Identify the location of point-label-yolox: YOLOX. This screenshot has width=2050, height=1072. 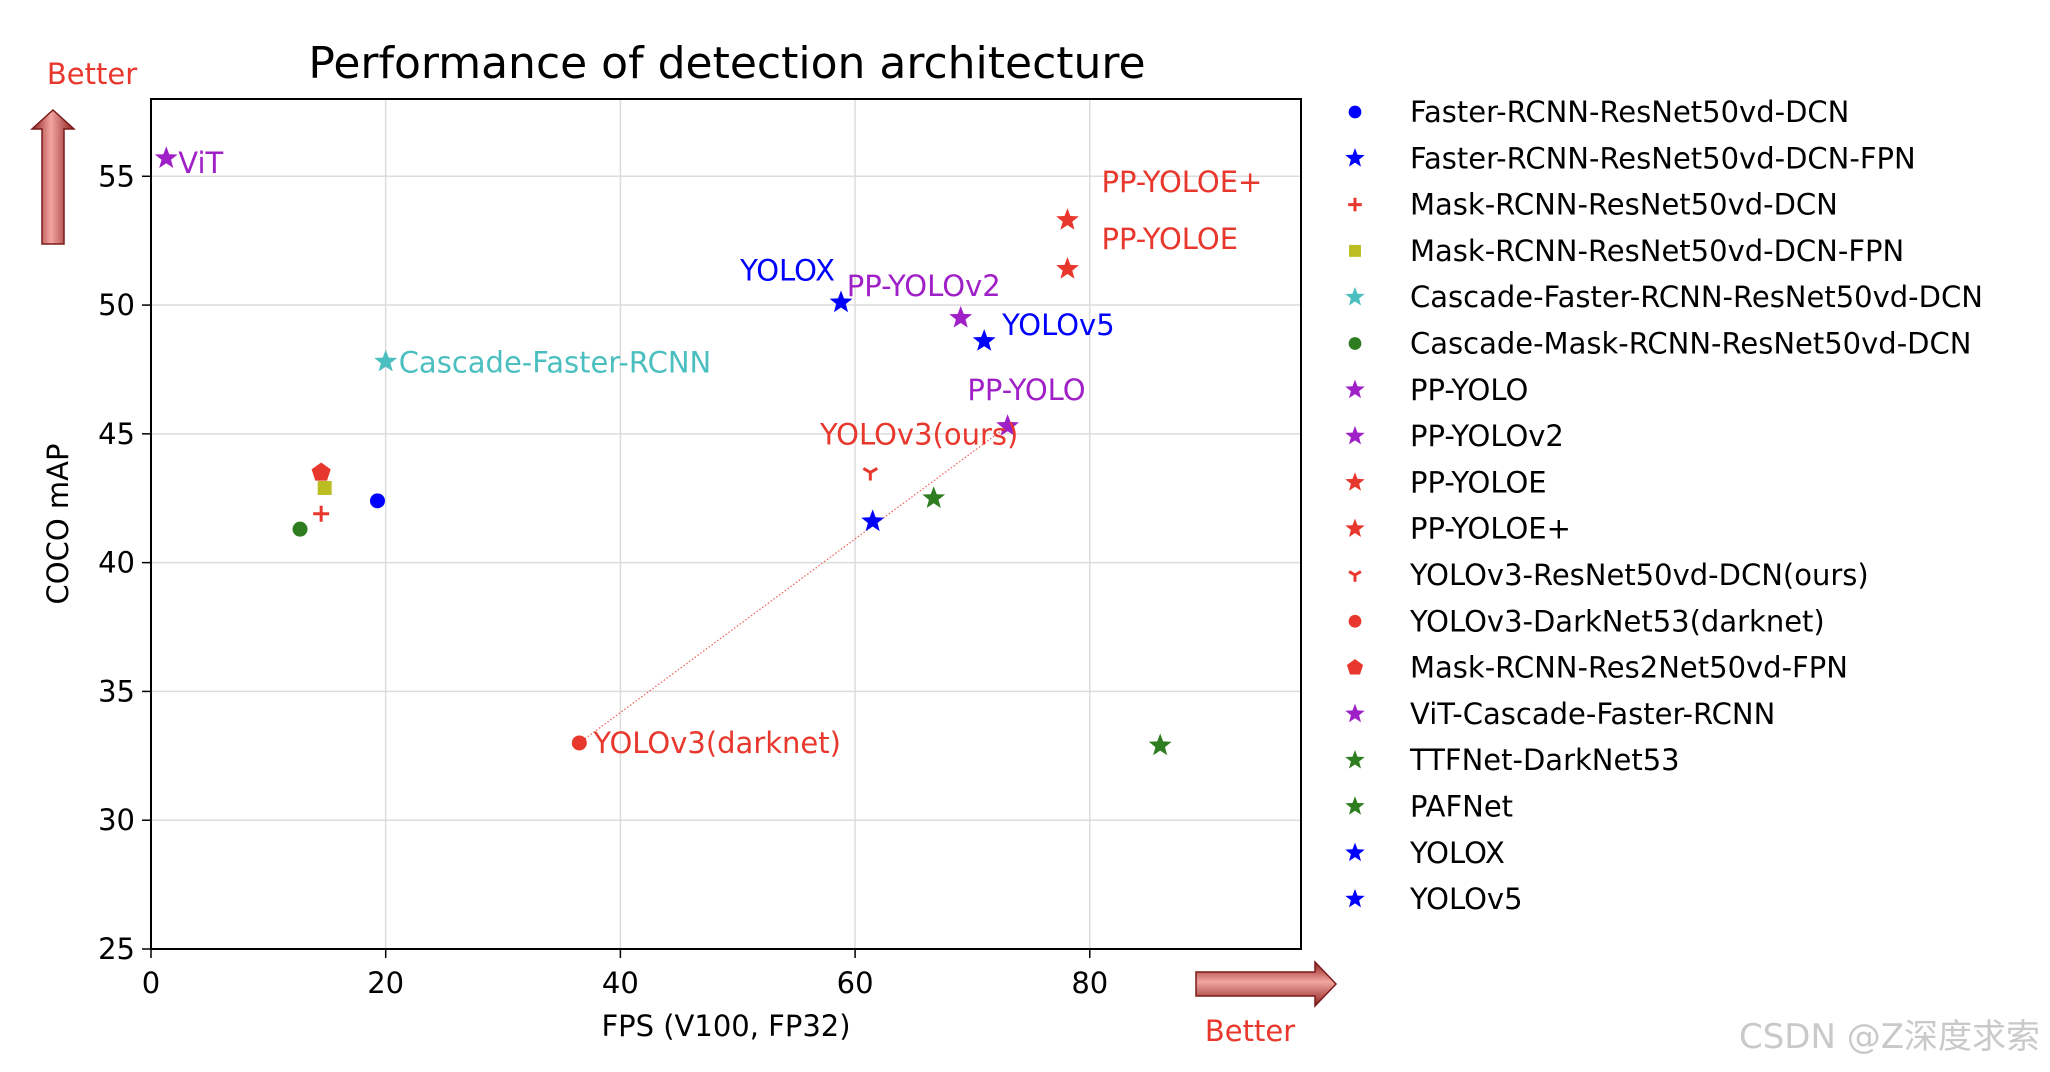
(787, 270).